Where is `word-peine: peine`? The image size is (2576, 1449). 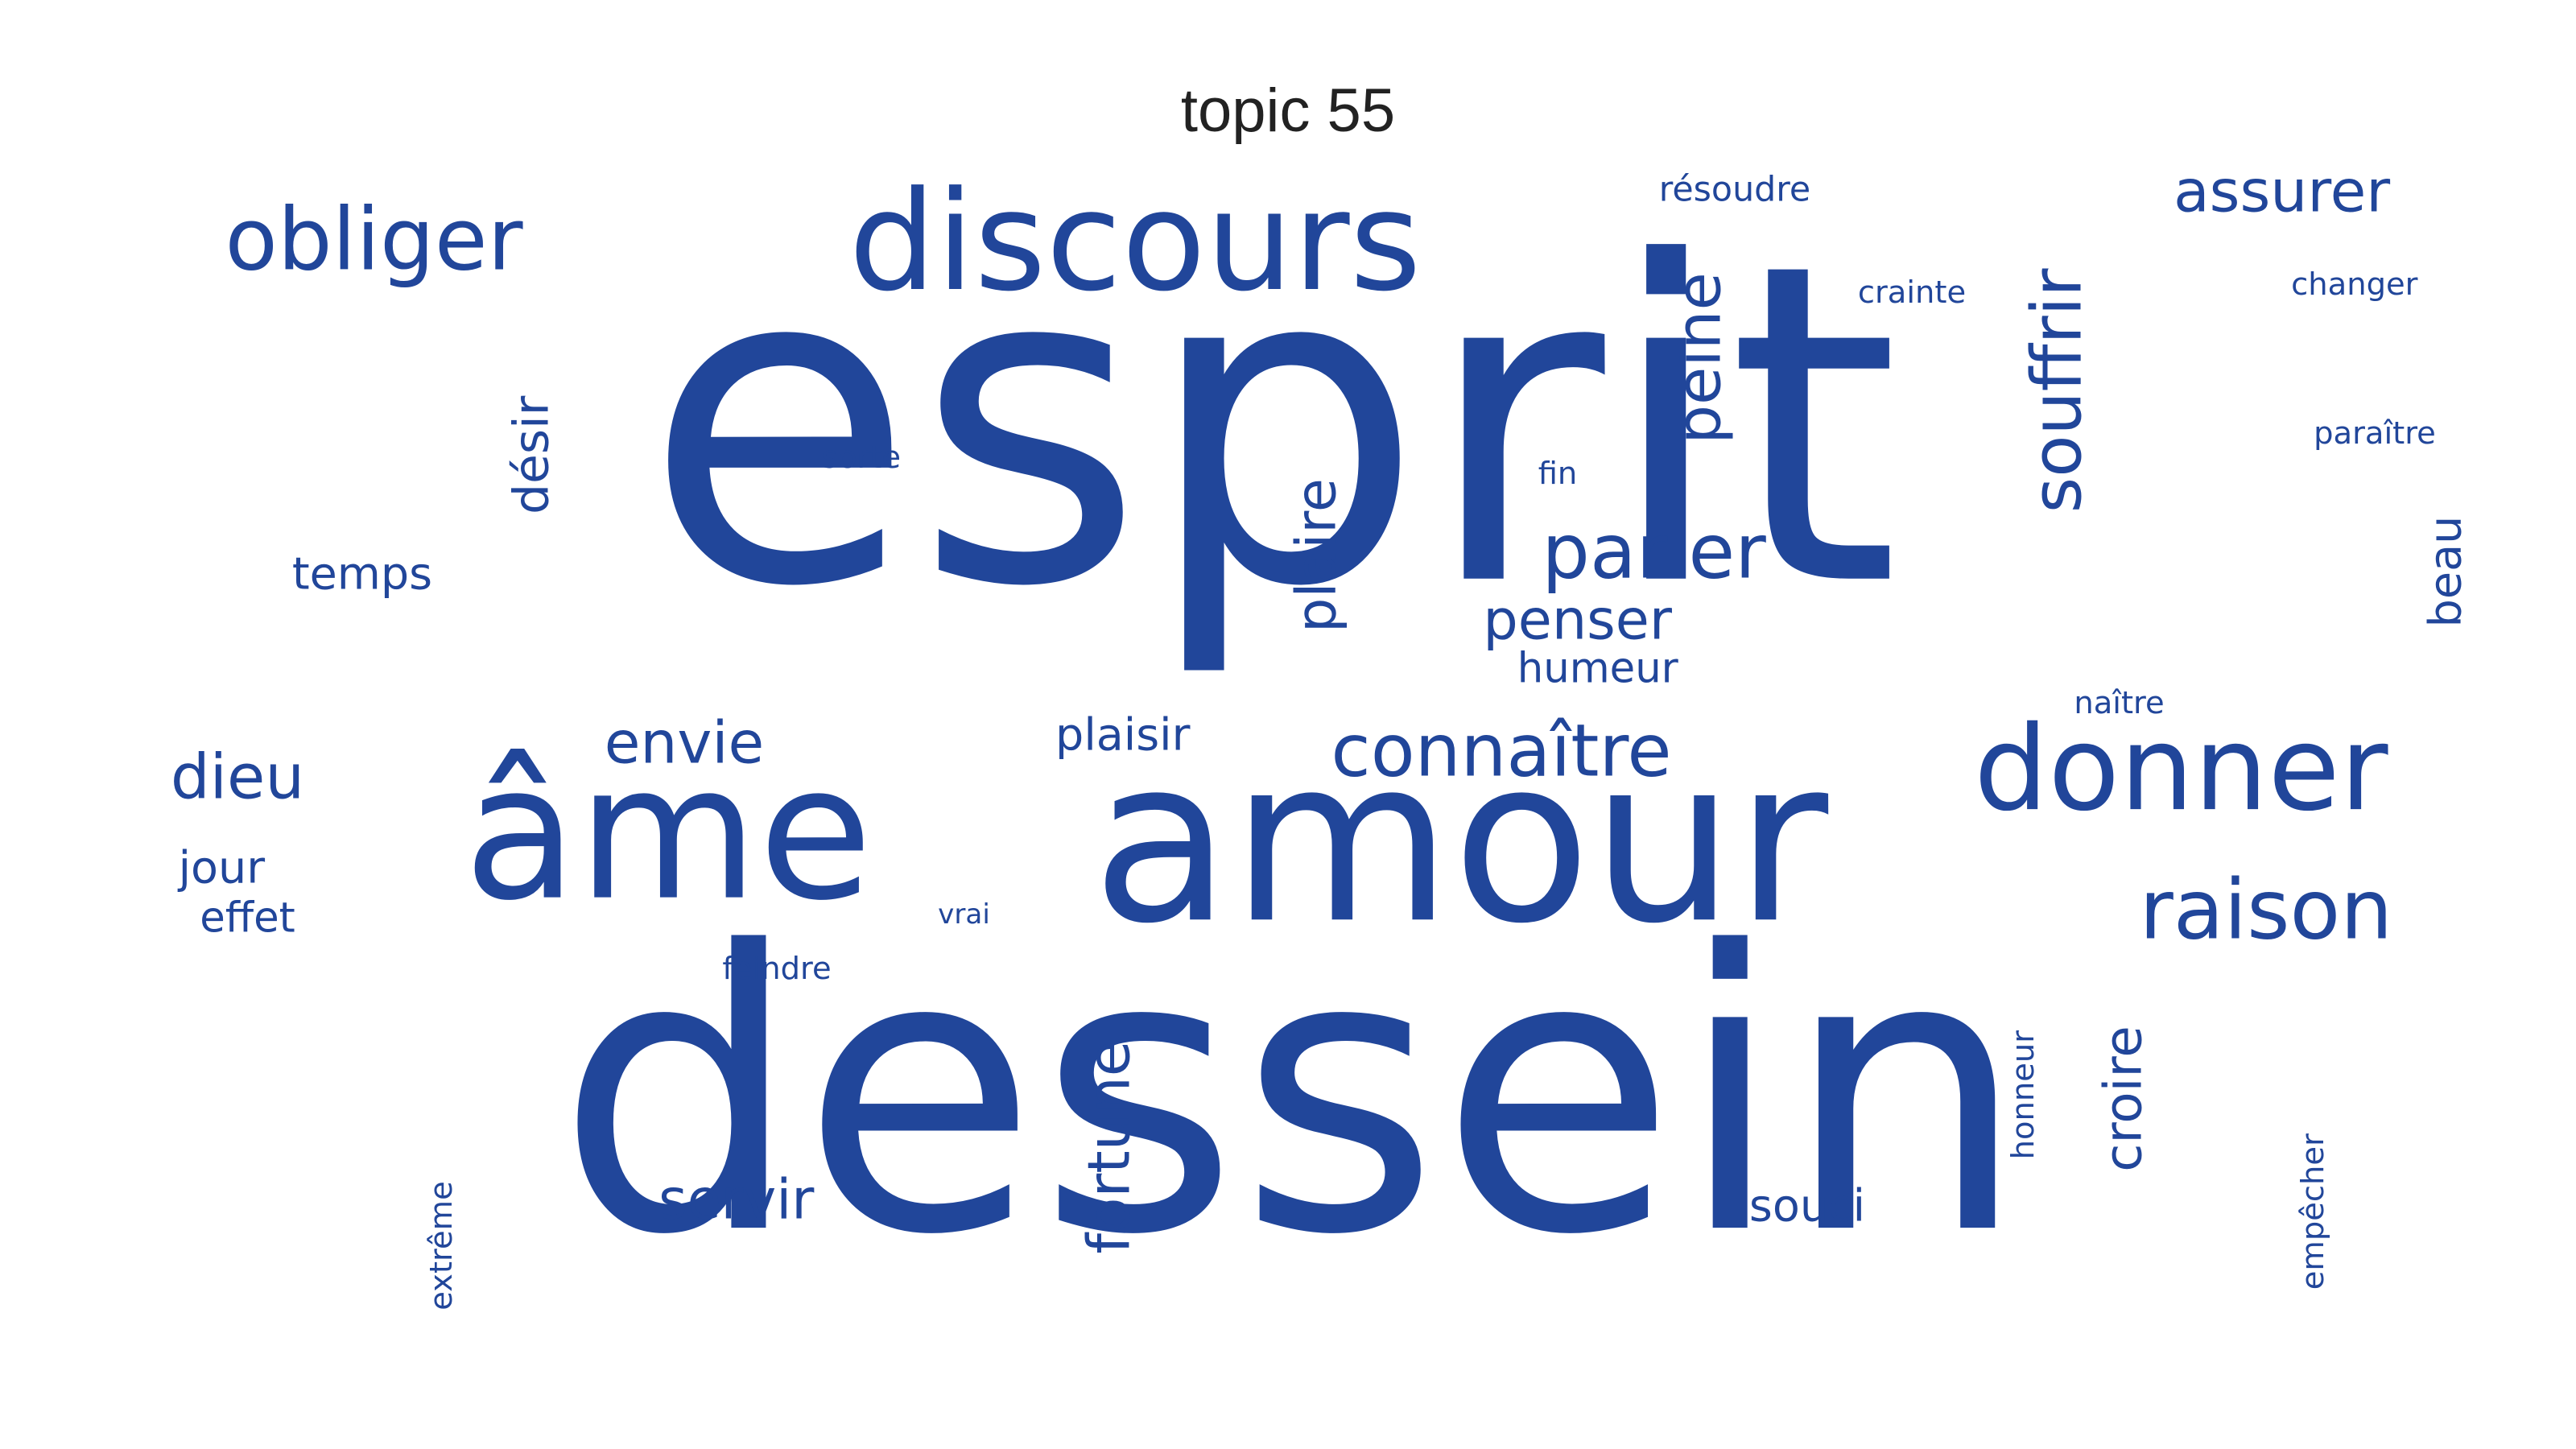
word-peine: peine is located at coordinates (1700, 358).